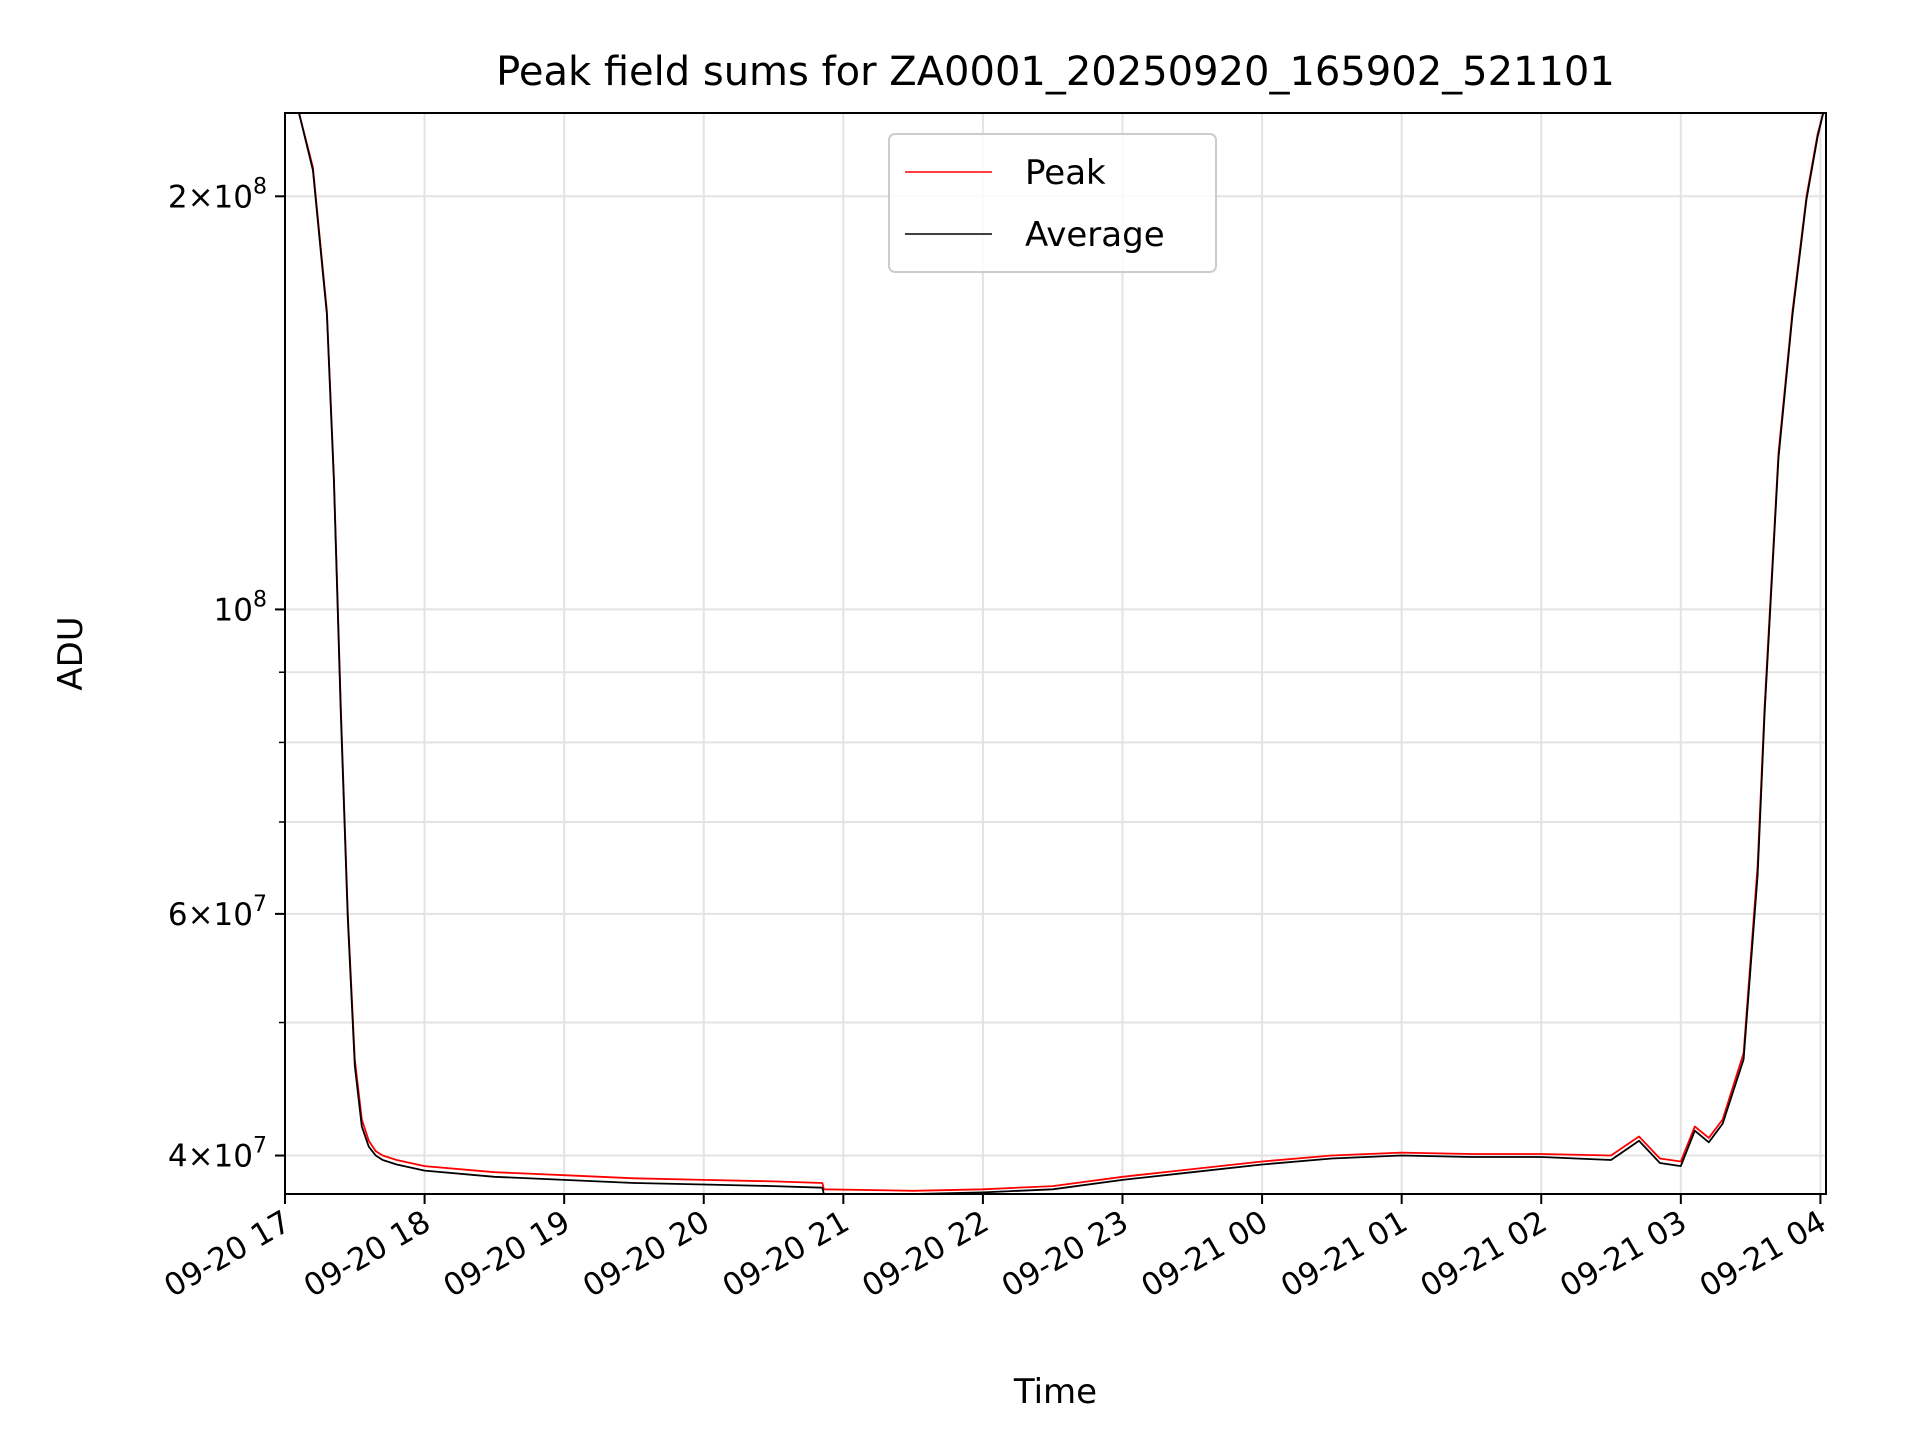 The height and width of the screenshot is (1440, 1920). Describe the element at coordinates (71, 653) in the screenshot. I see `y-axis-label: ADU` at that location.